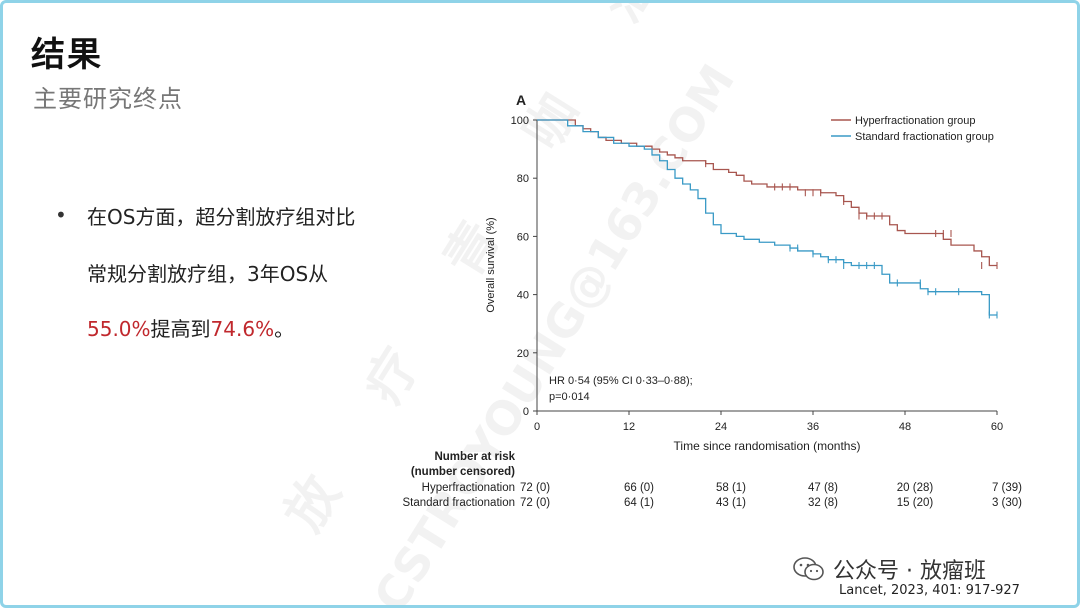 Image resolution: width=1080 pixels, height=608 pixels. Describe the element at coordinates (639, 503) in the screenshot. I see `risk-cell: 64 (1)` at that location.